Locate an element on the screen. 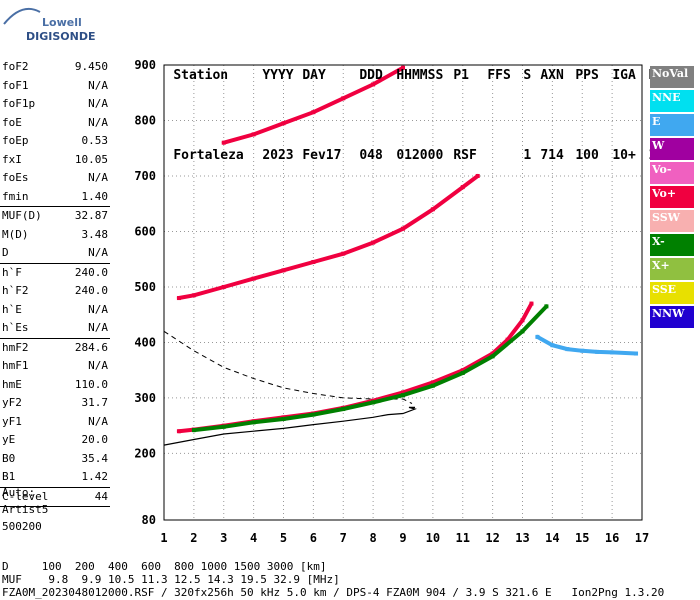  chart-legend: NoVal NNE E W Vo- Vo+ SSW X- X+ SSE NNW is located at coordinates (672, 198).